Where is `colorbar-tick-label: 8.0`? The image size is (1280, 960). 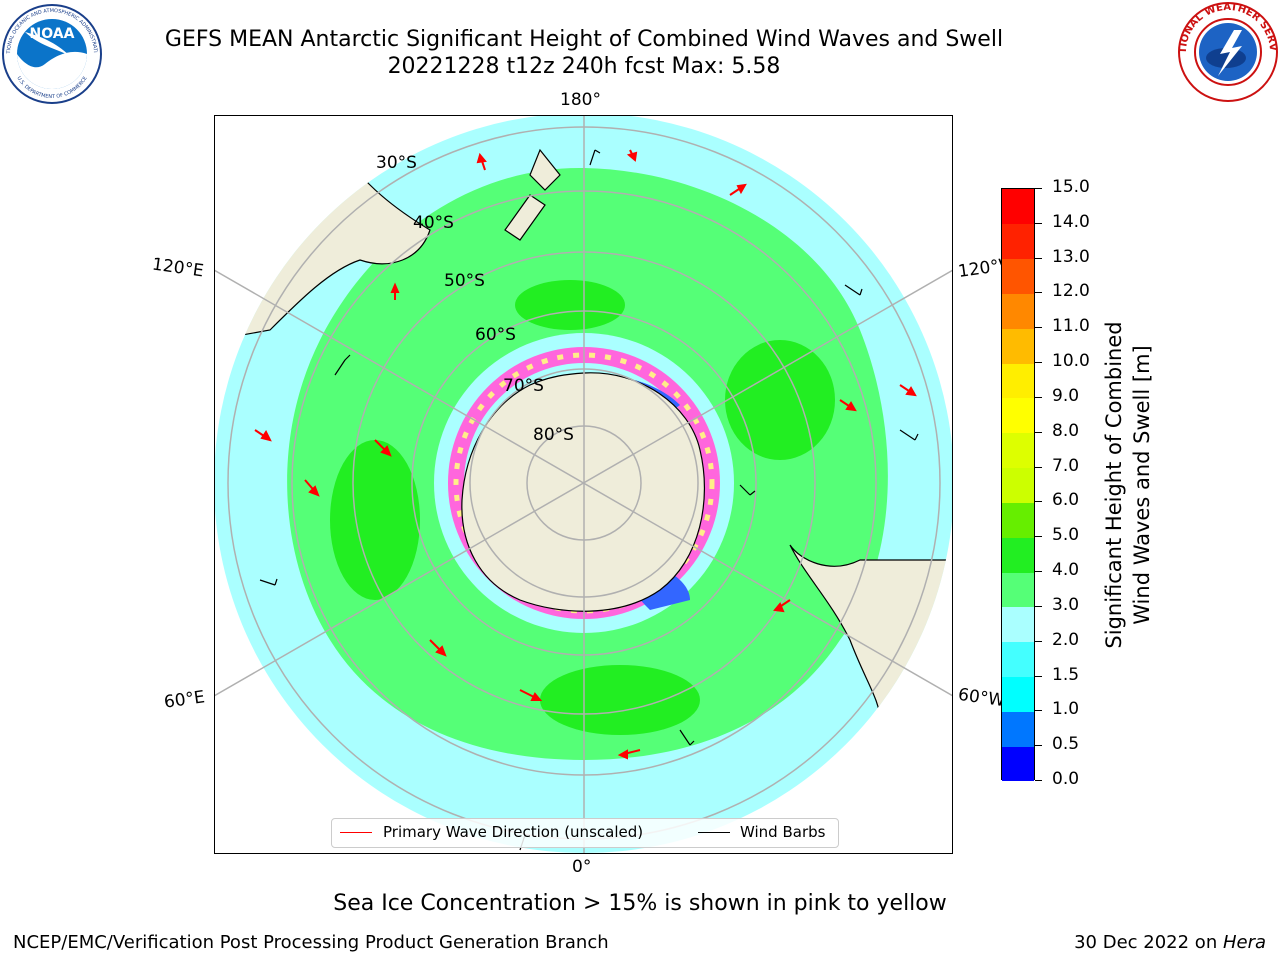 colorbar-tick-label: 8.0 is located at coordinates (1066, 430).